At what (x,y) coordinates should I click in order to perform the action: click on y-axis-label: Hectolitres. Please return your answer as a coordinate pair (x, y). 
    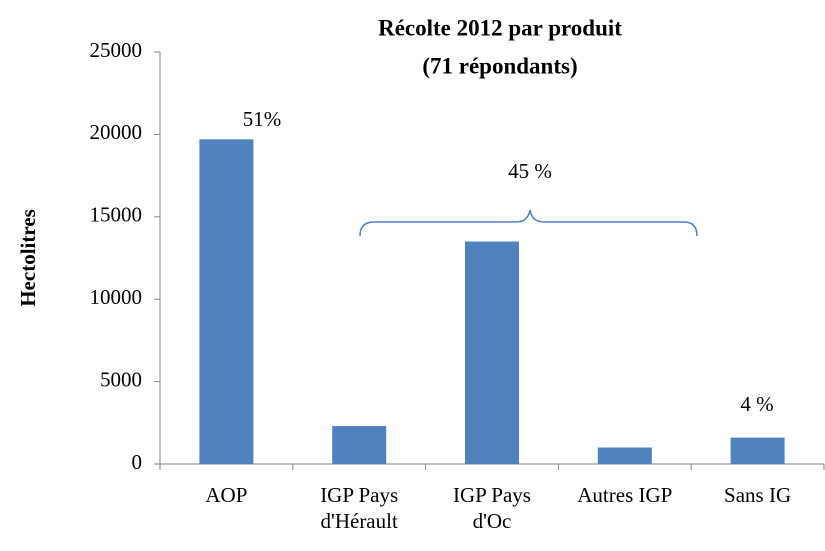
    Looking at the image, I should click on (28, 258).